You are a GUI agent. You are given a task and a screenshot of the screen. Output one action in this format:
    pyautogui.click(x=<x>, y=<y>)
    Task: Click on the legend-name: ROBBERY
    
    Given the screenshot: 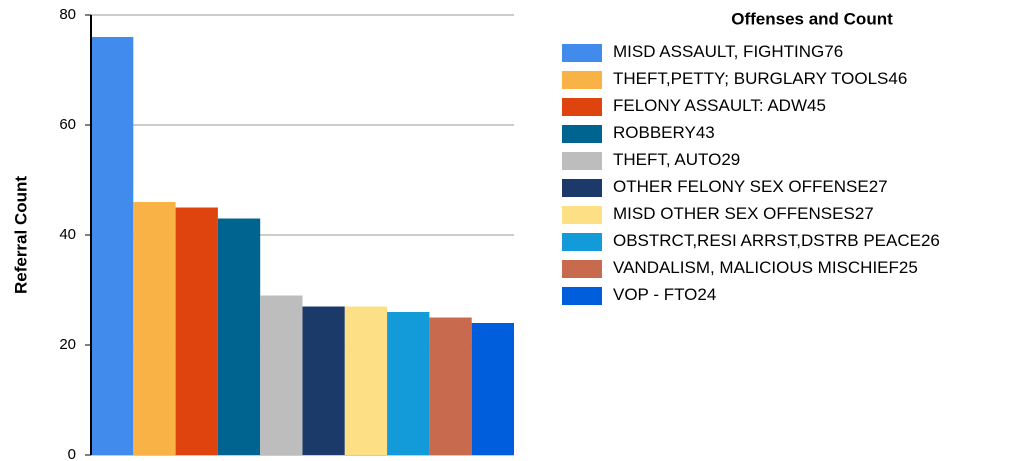 What is the action you would take?
    pyautogui.click(x=654, y=132)
    